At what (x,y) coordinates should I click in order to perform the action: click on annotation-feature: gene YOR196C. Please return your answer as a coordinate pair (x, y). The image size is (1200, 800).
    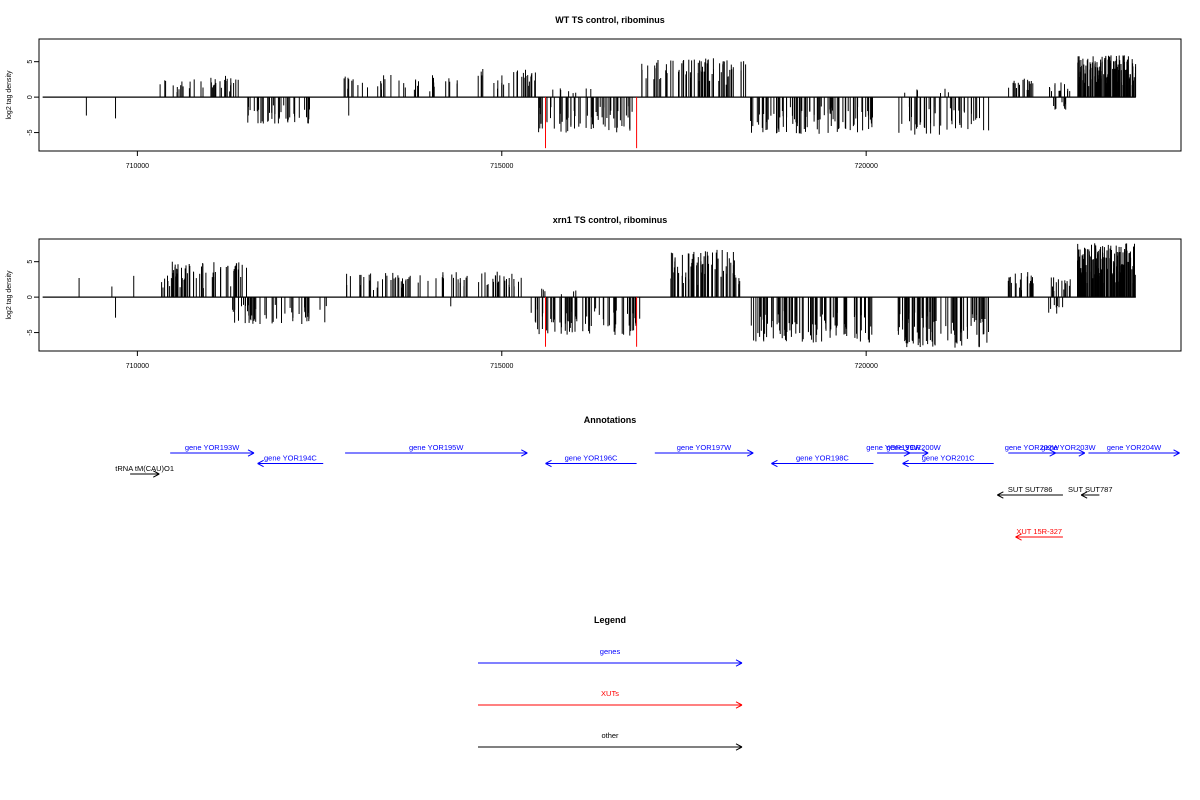
    Looking at the image, I should click on (591, 461).